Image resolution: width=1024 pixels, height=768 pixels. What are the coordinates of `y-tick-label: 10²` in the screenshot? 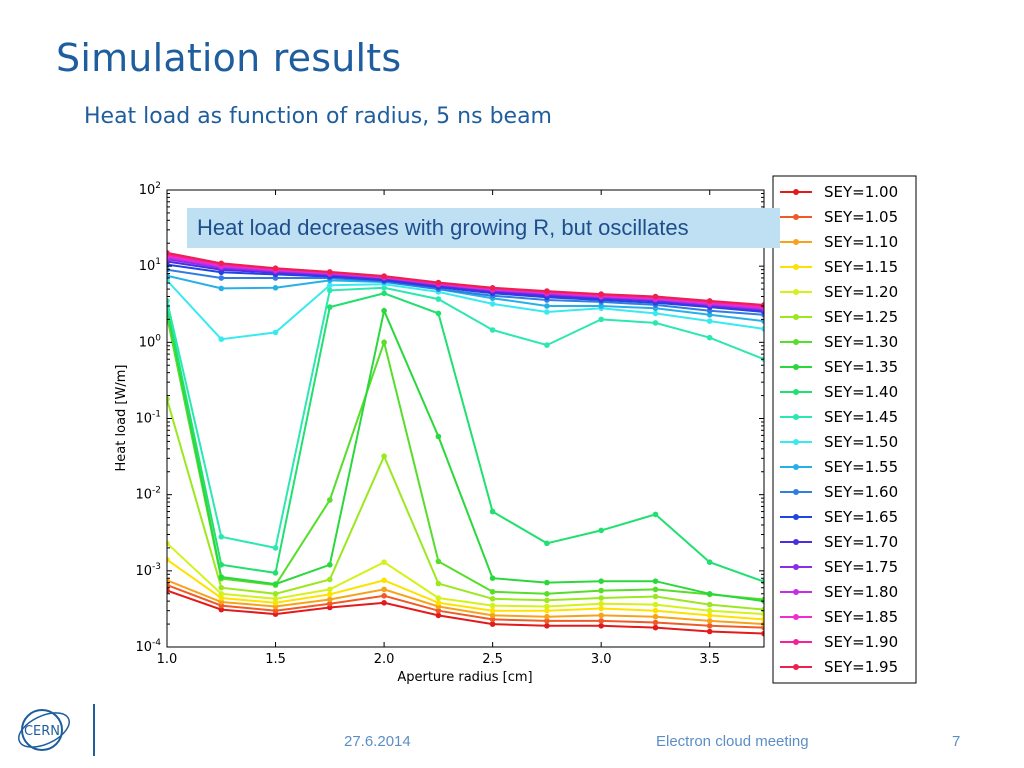 It's located at (150, 189).